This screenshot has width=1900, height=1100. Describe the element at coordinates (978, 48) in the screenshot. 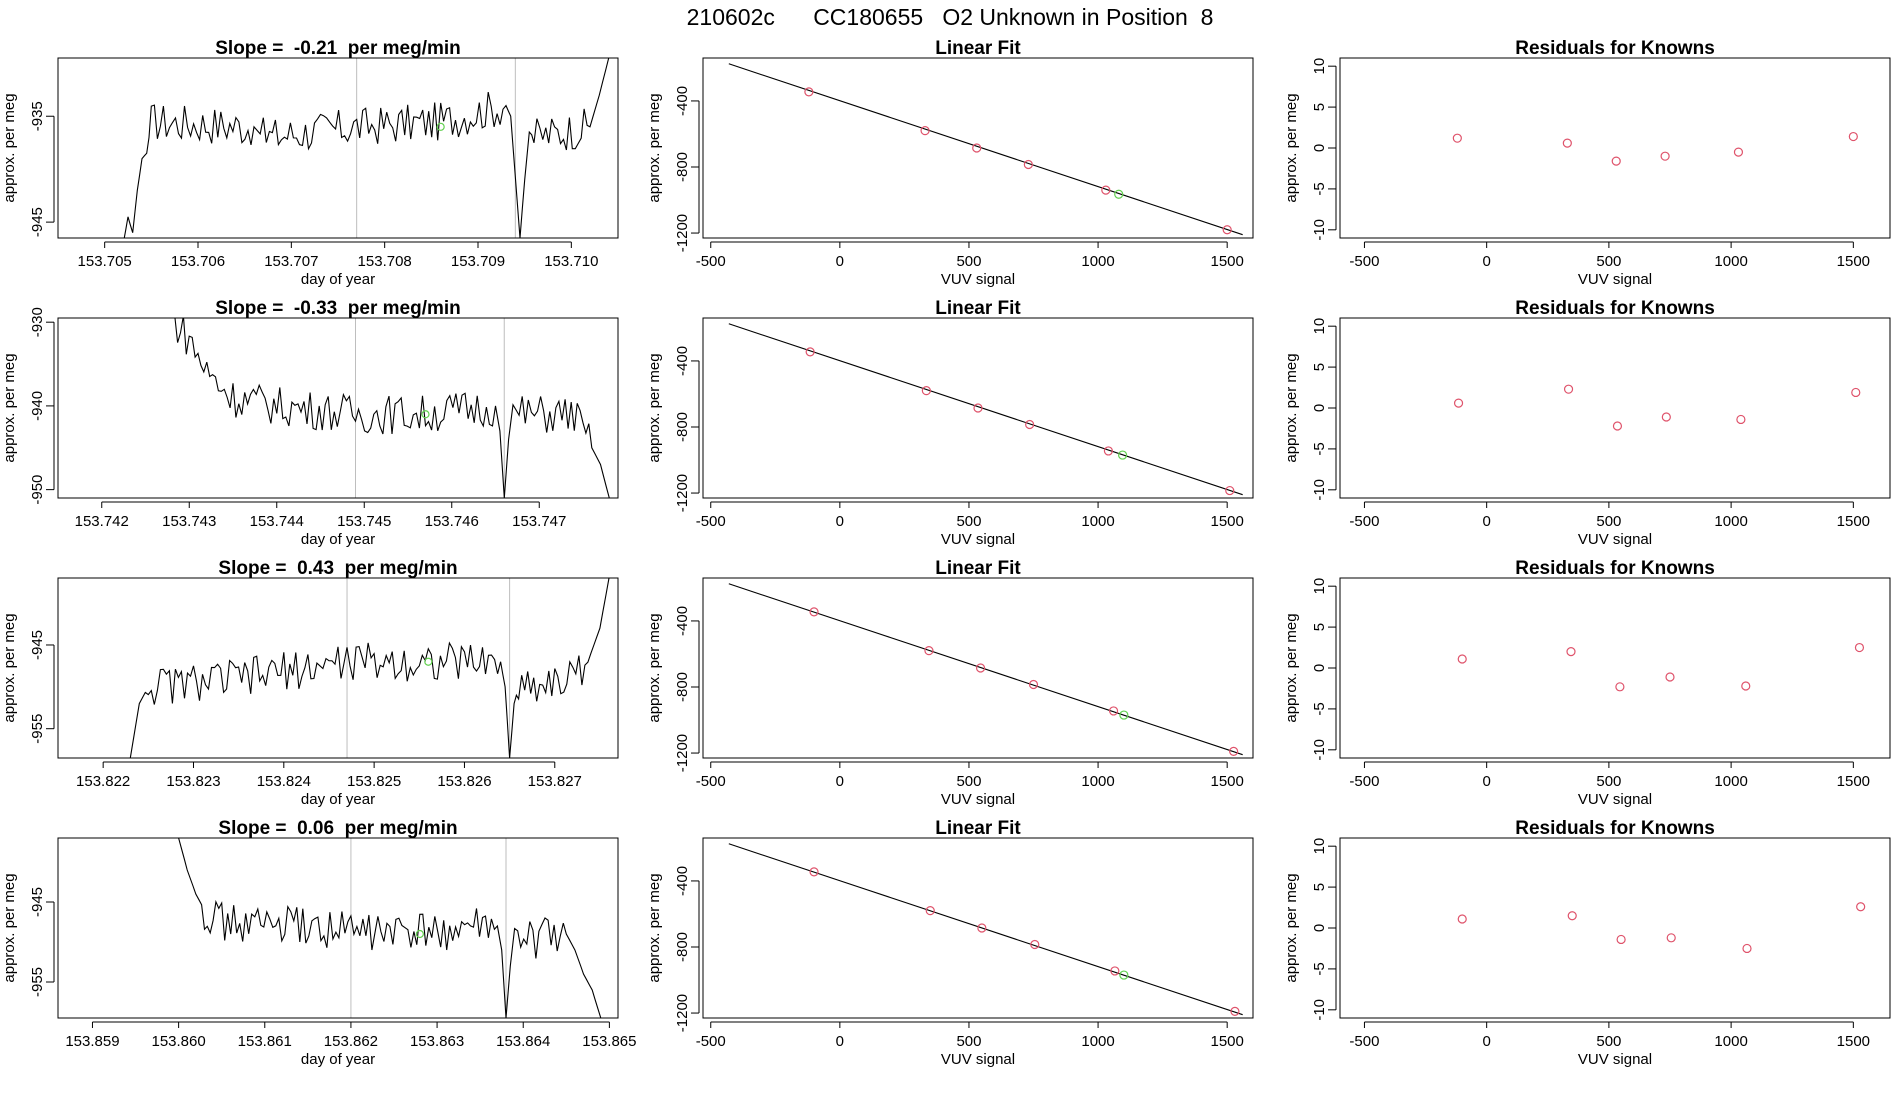

I see `panel-title: Linear Fit` at that location.